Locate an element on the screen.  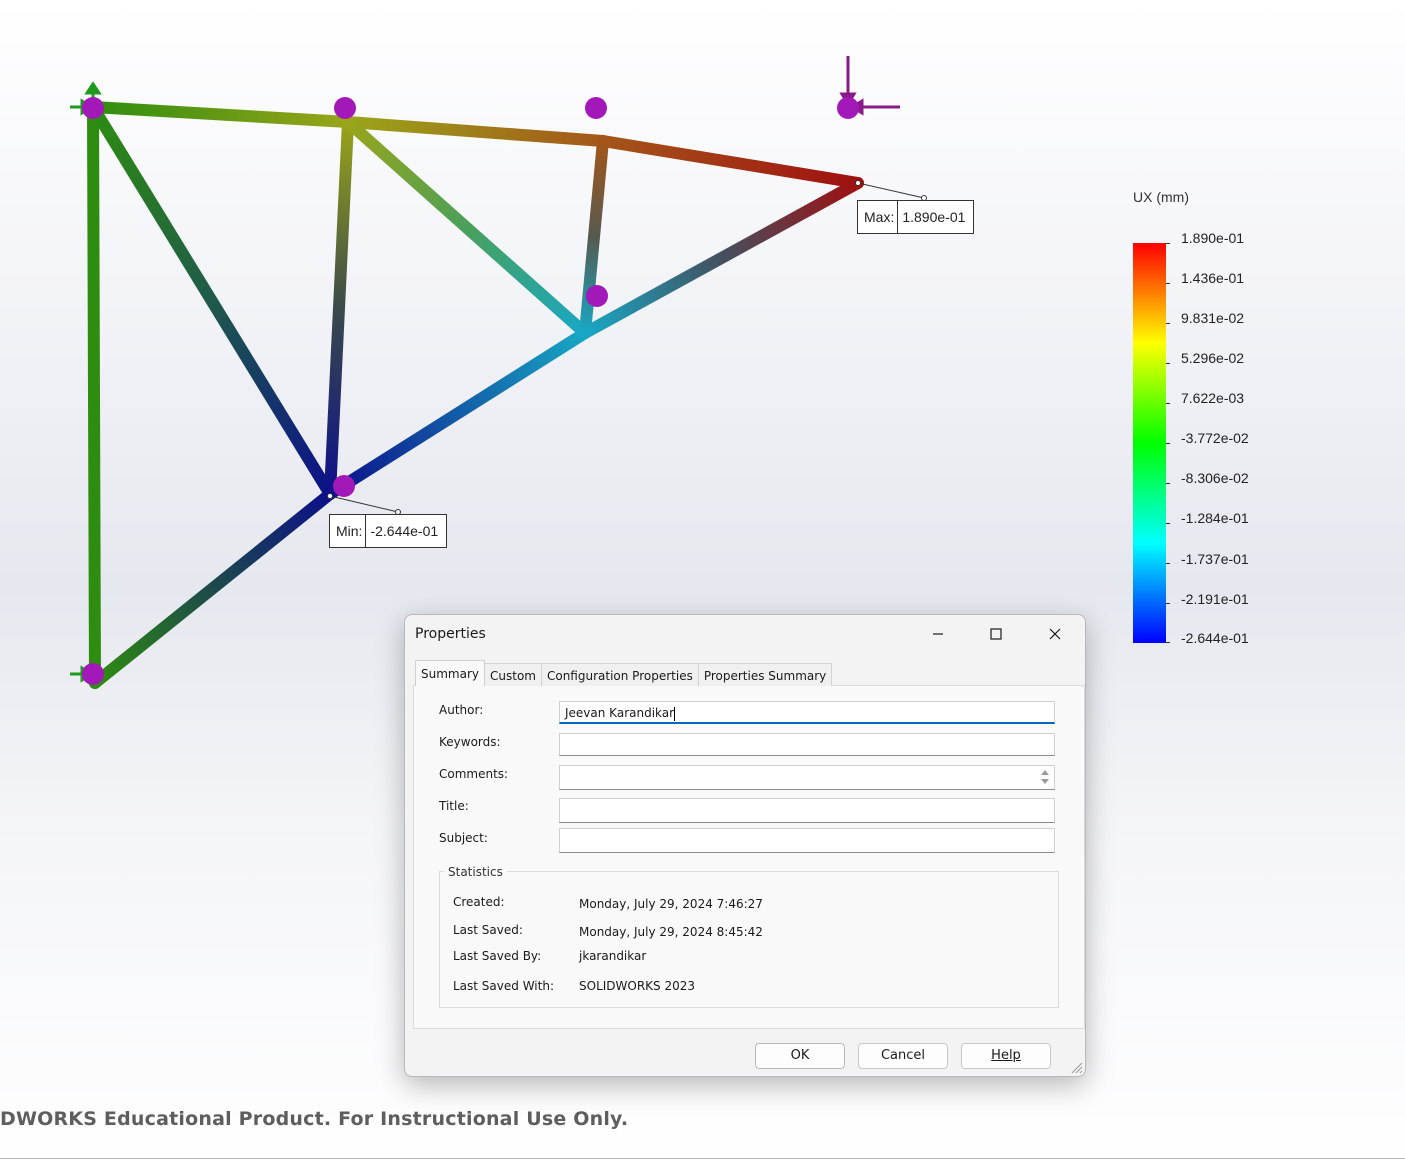
last-saved-value: Monday, July 29, 2024 8:45:42 is located at coordinates (671, 932).